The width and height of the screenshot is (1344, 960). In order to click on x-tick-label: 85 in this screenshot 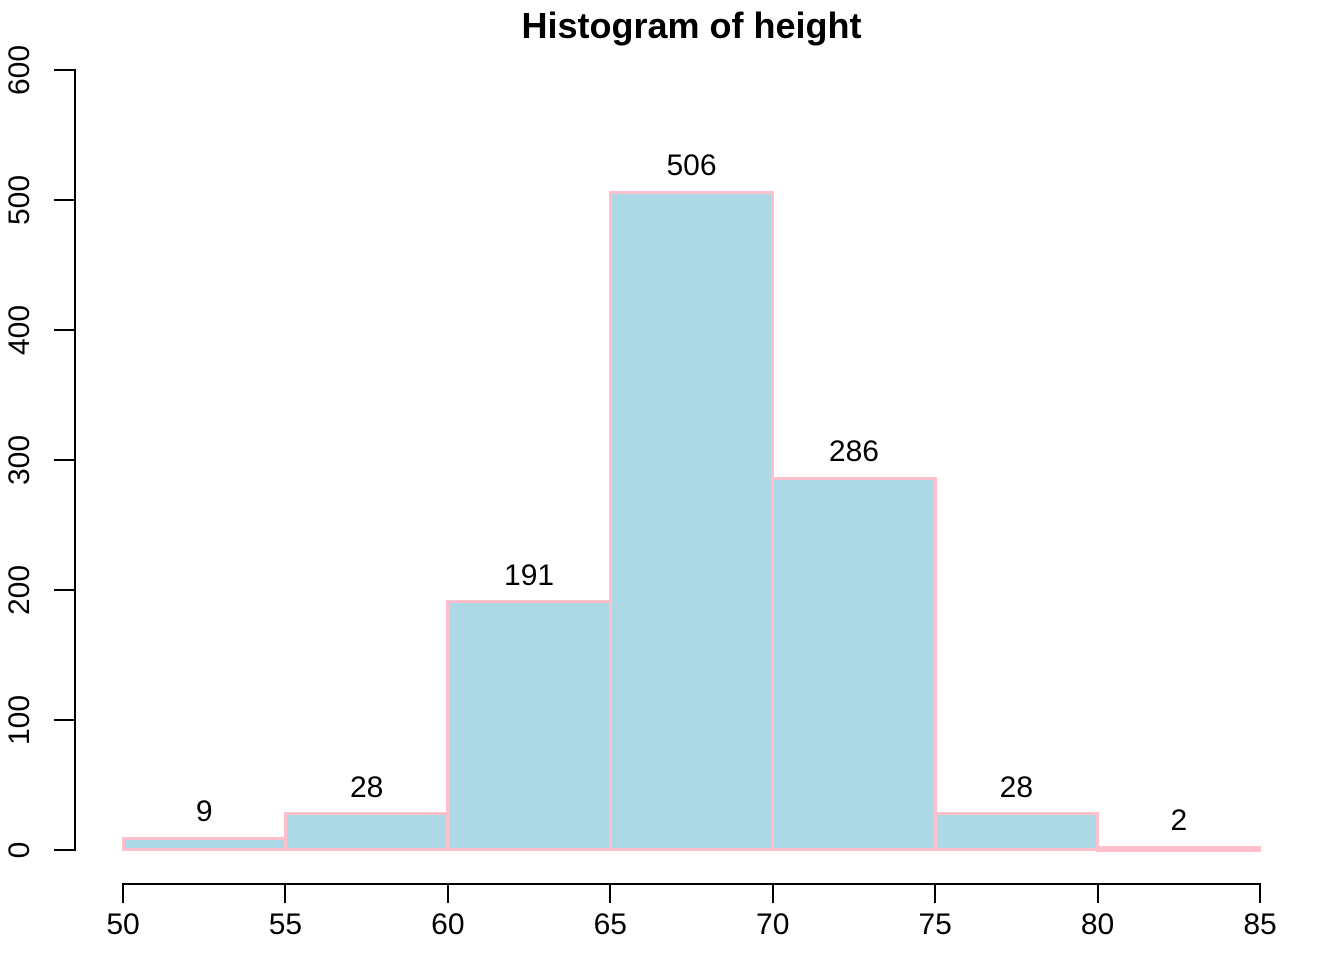, I will do `click(1260, 924)`.